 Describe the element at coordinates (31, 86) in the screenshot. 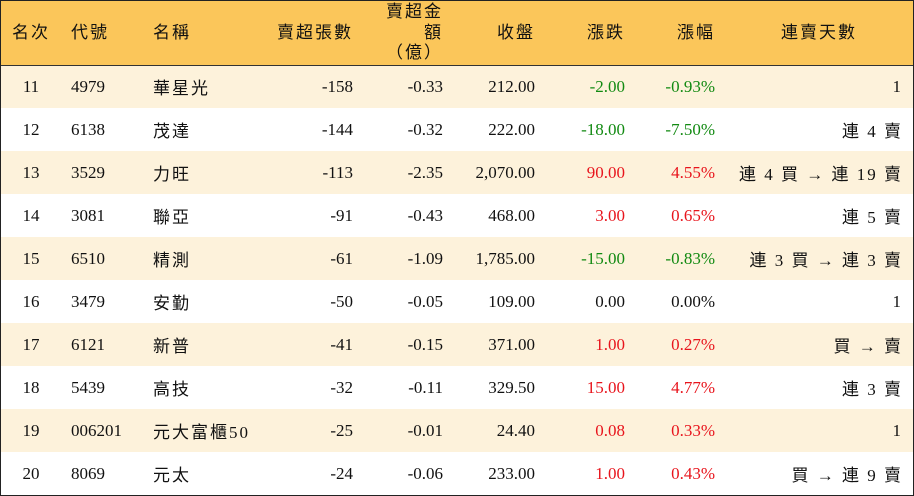

I see `cell-rank: 11` at that location.